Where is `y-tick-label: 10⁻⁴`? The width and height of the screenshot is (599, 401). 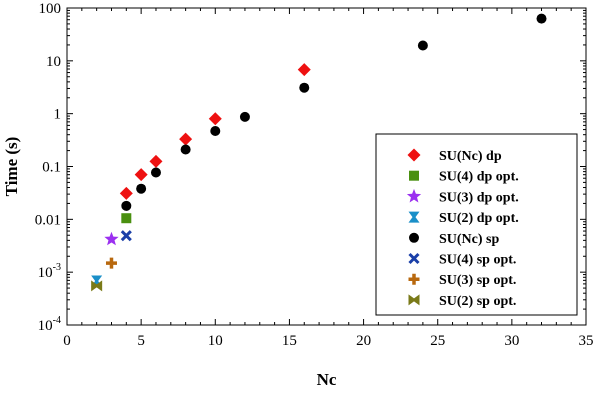
y-tick-label: 10⁻⁴ is located at coordinates (49, 324).